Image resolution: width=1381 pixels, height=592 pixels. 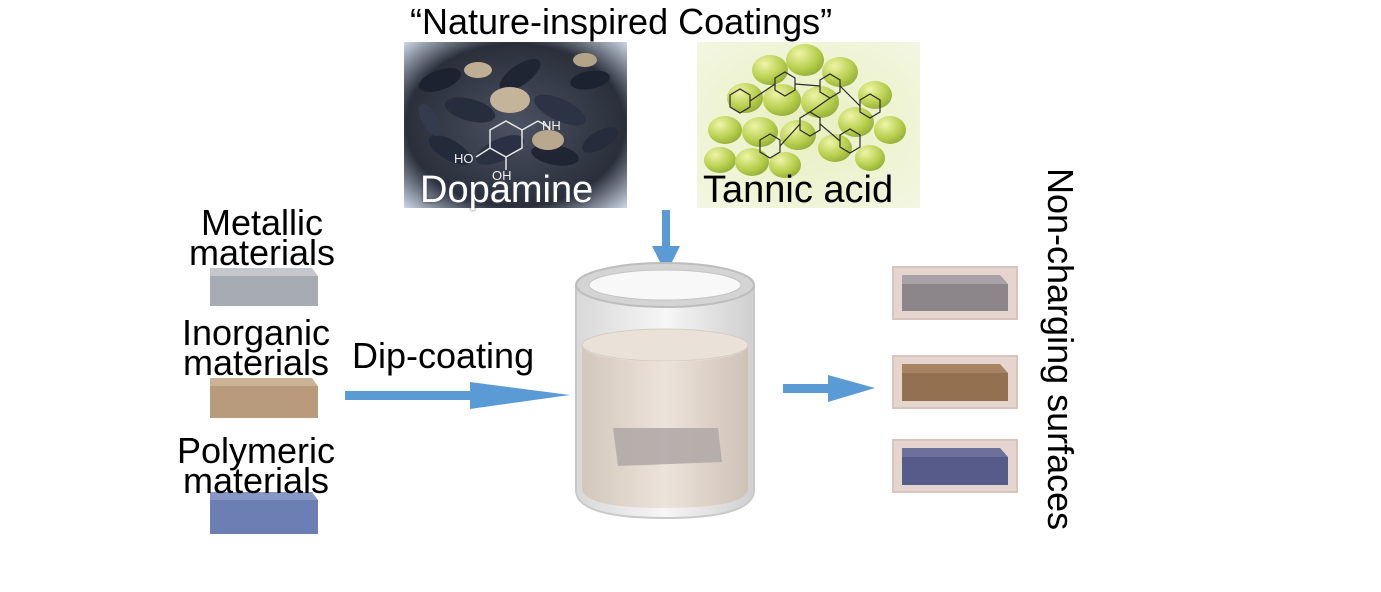 What do you see at coordinates (264, 513) in the screenshot?
I see `polymeric-slab` at bounding box center [264, 513].